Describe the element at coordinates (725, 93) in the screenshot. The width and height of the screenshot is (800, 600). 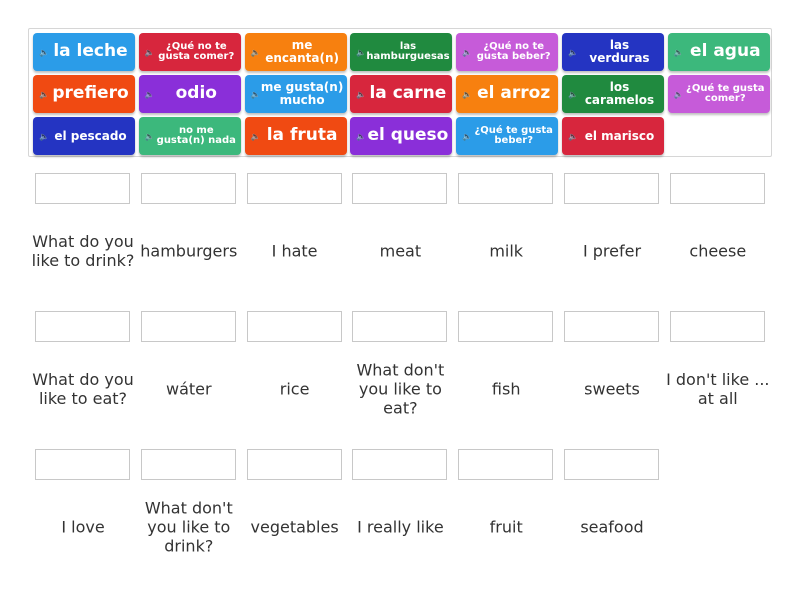
I see `tile-label: ¿Qué te gusta comer?` at that location.